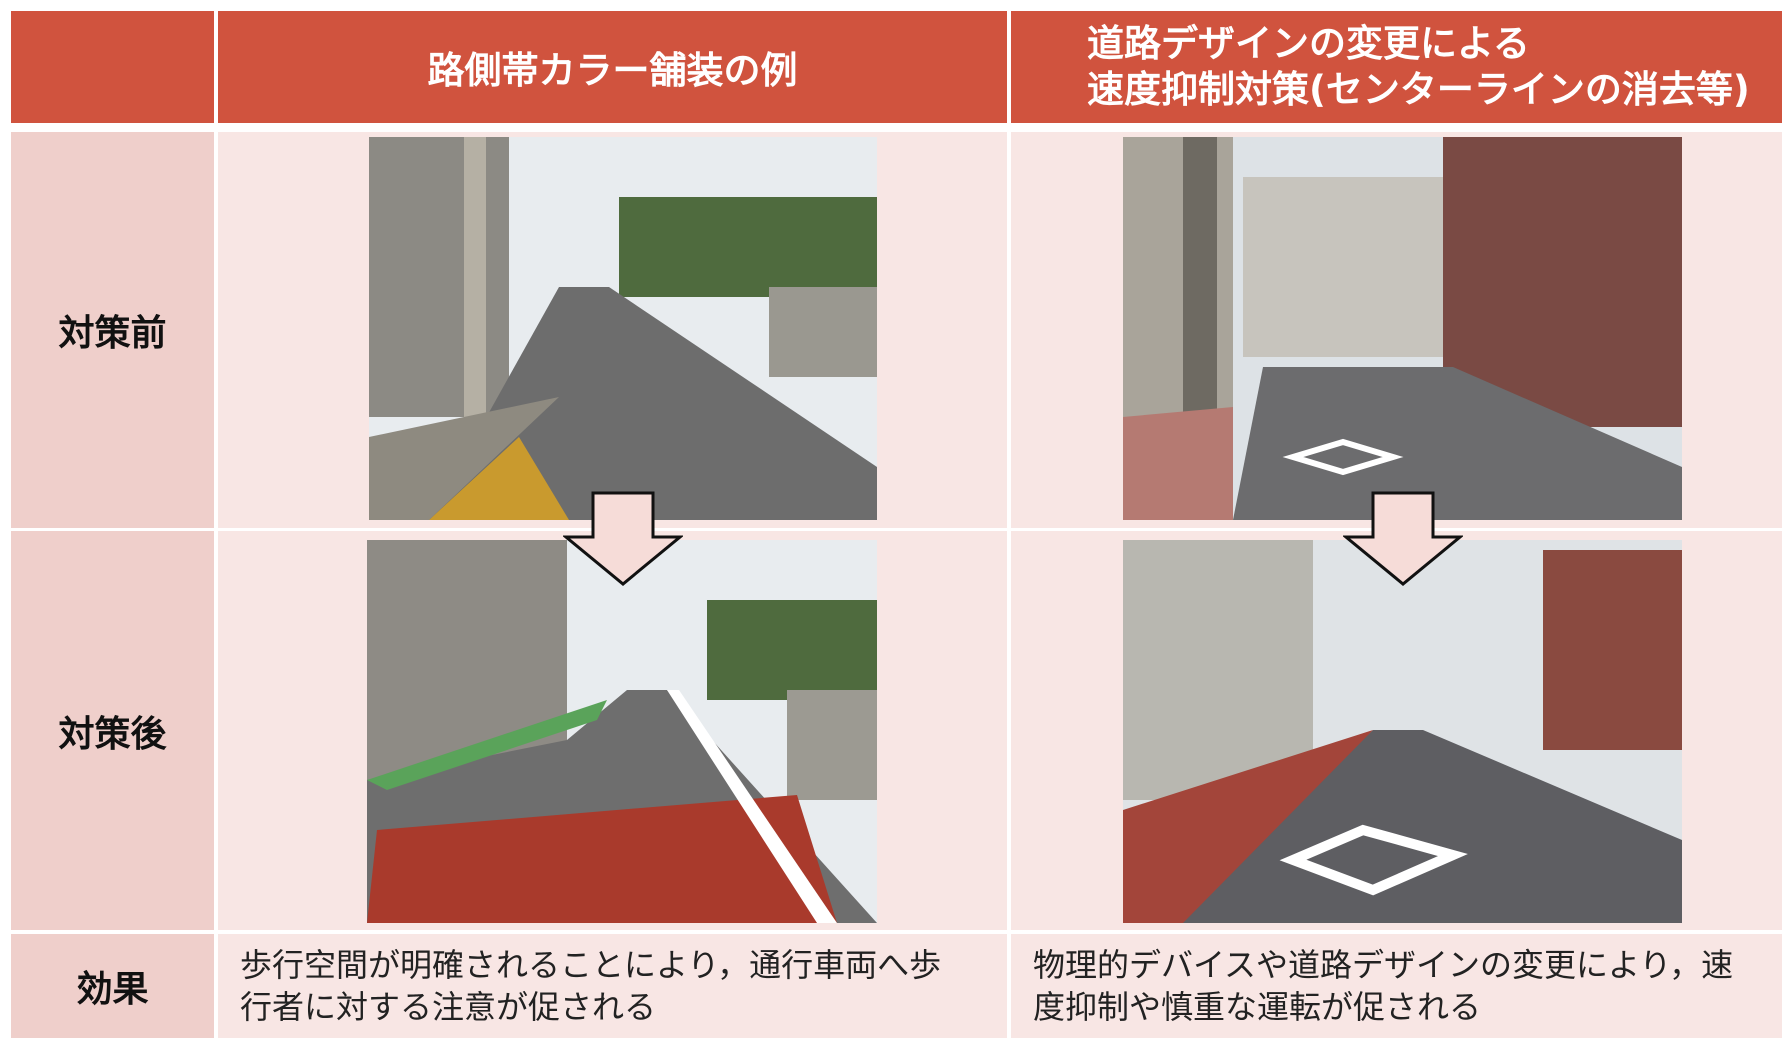 Image resolution: width=1782 pixels, height=1038 pixels. What do you see at coordinates (112, 67) in the screenshot?
I see `header-corner` at bounding box center [112, 67].